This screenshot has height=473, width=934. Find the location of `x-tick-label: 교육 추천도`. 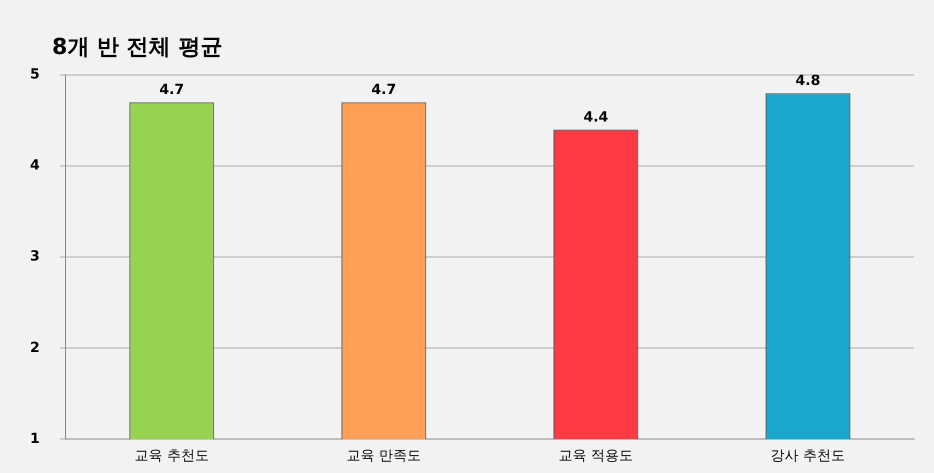

x-tick-label: 교육 추천도 is located at coordinates (171, 456).